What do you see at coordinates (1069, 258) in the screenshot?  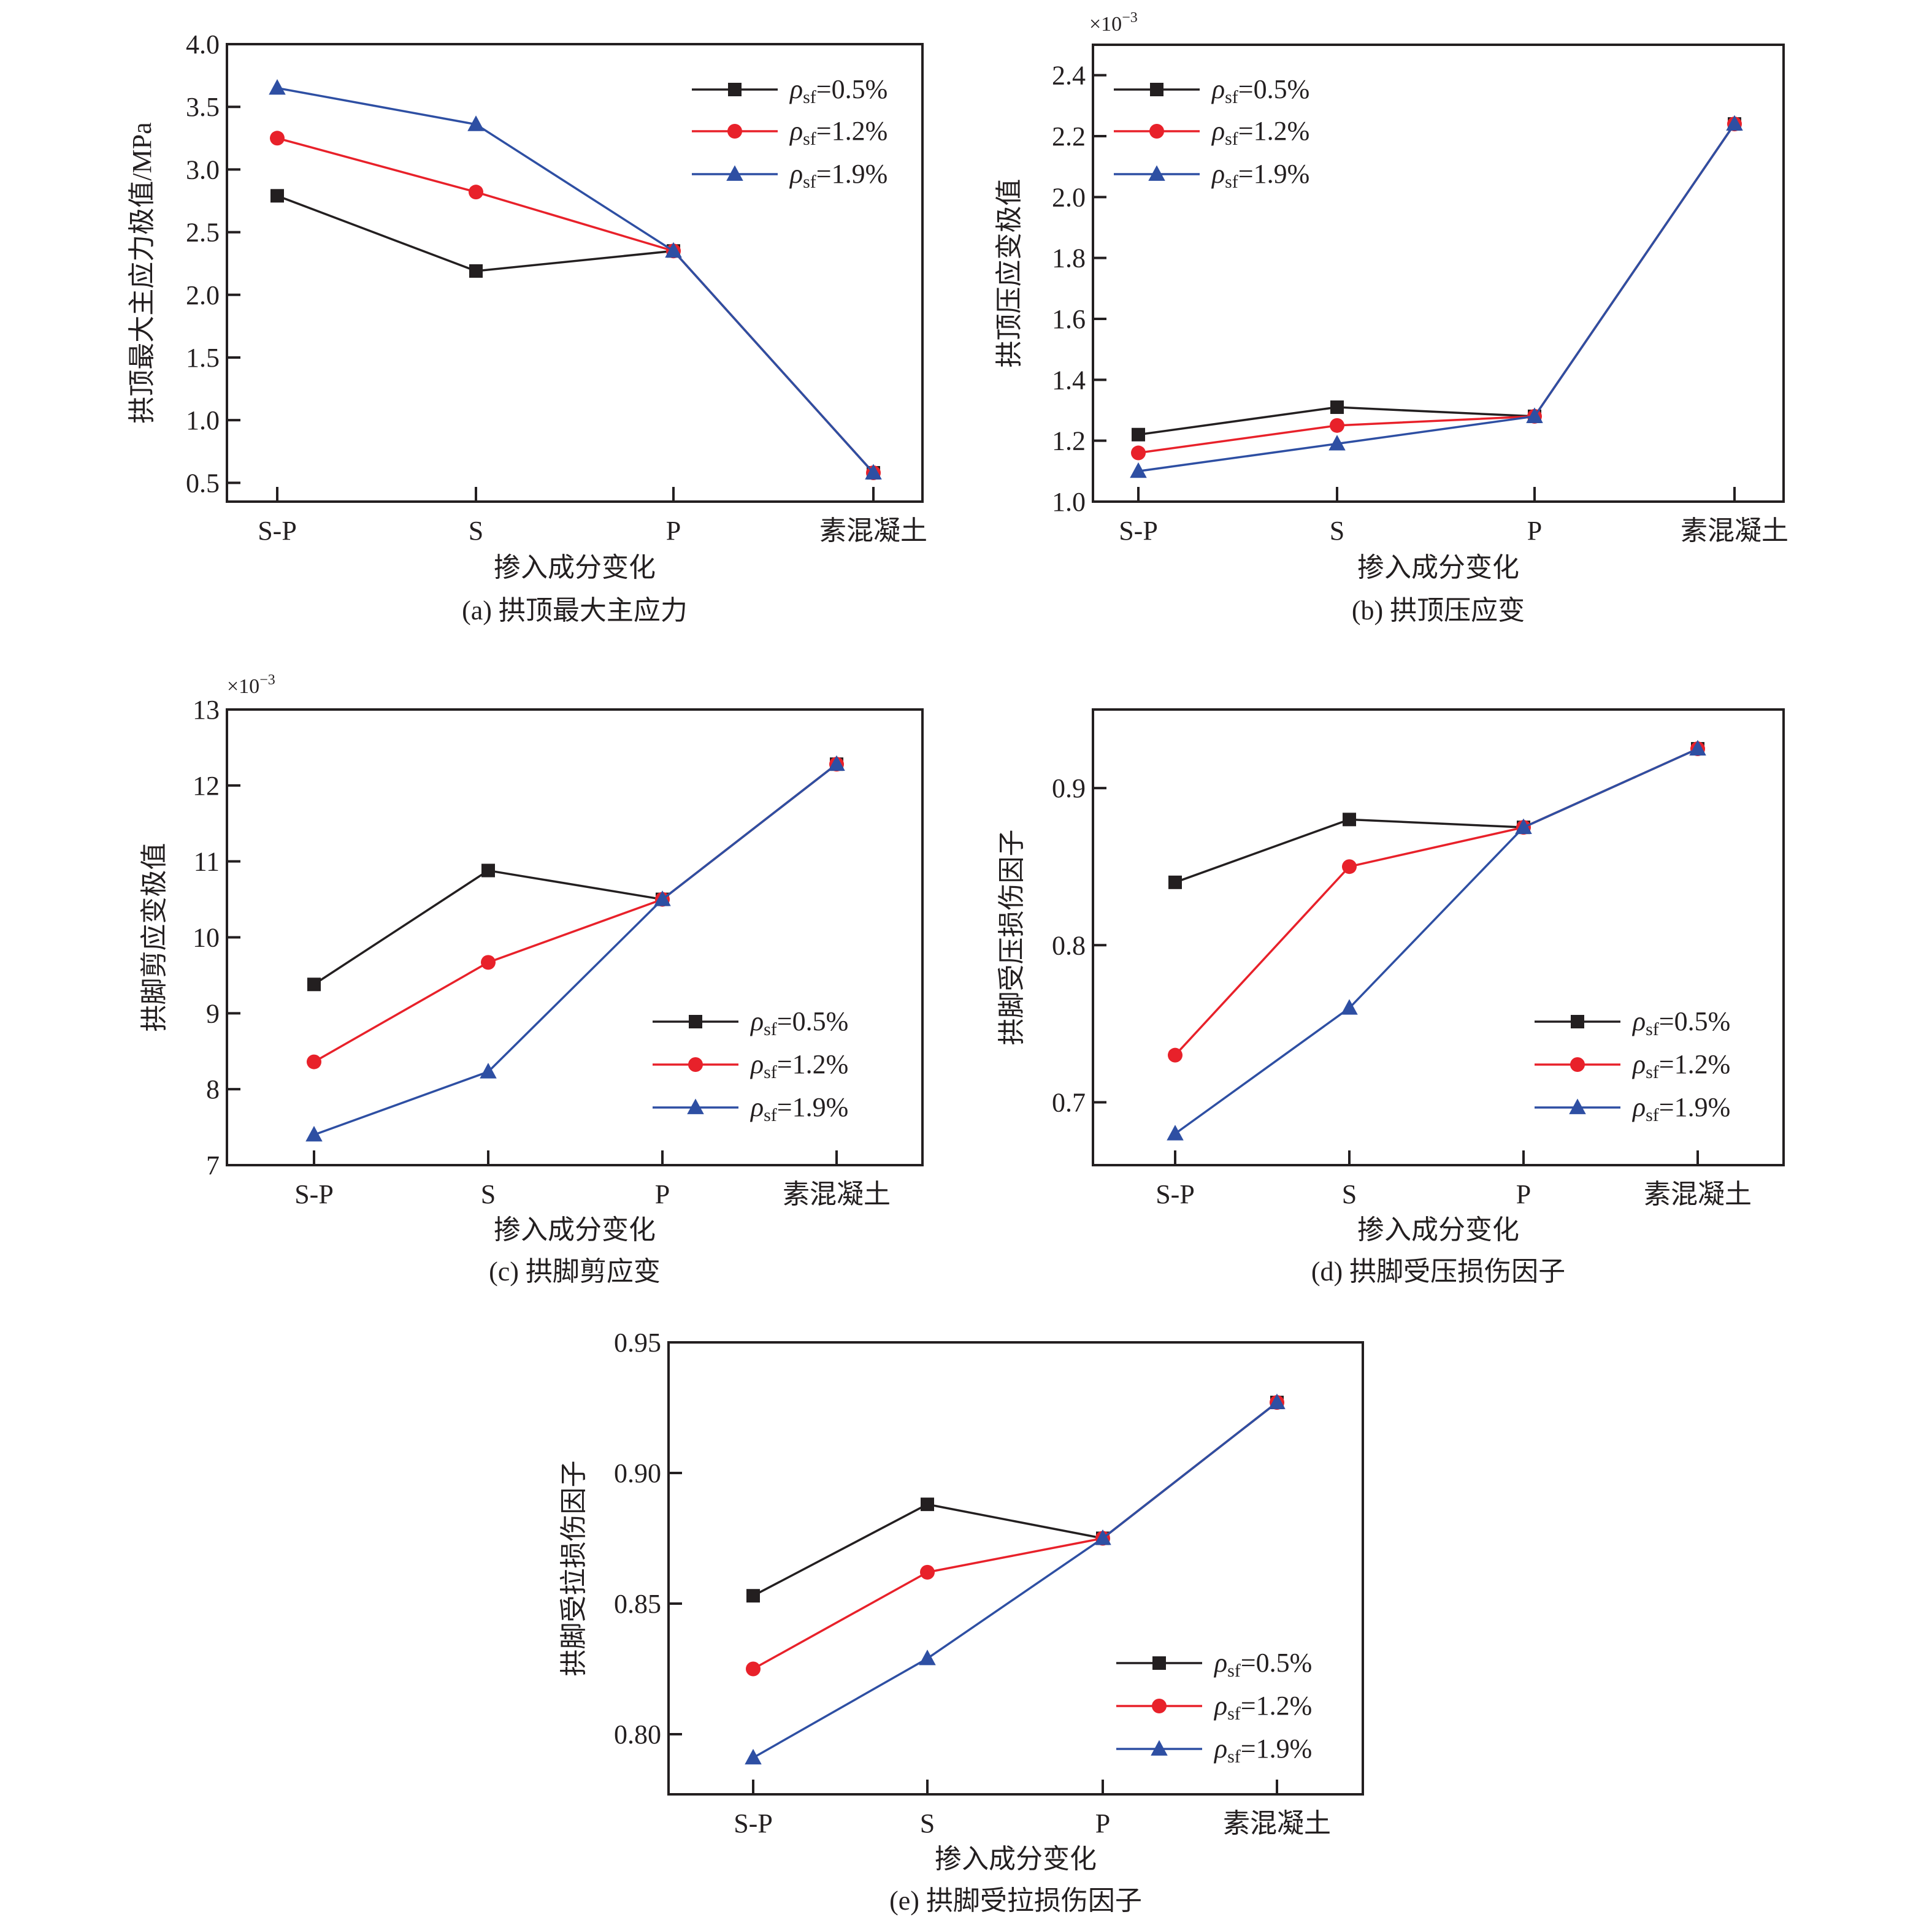 I see `y-tick-label: 1.8` at bounding box center [1069, 258].